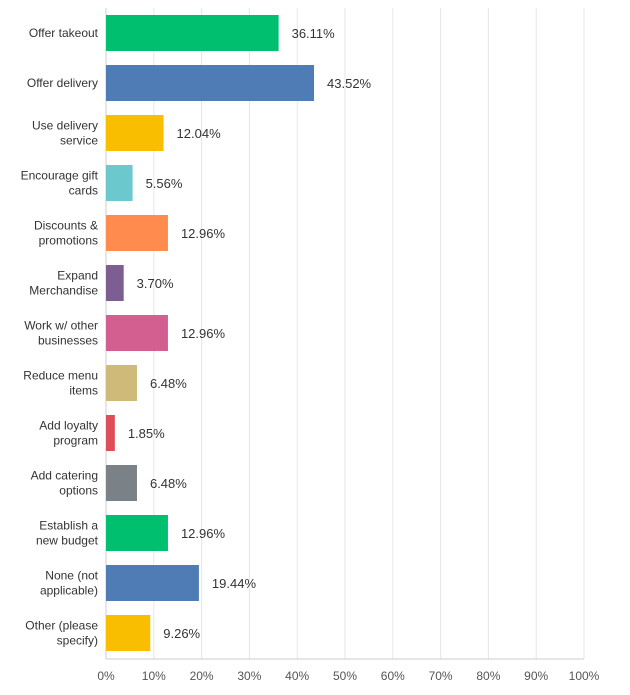 Image resolution: width=630 pixels, height=695 pixels. Describe the element at coordinates (181, 633) in the screenshot. I see `data-label: 9.26%` at that location.